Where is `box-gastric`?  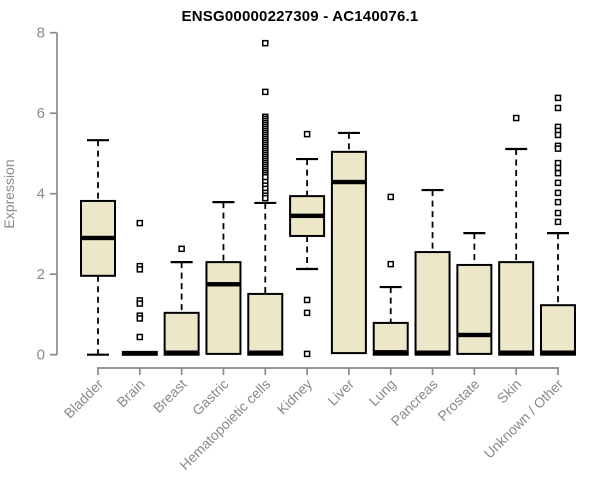 box-gastric is located at coordinates (223, 278).